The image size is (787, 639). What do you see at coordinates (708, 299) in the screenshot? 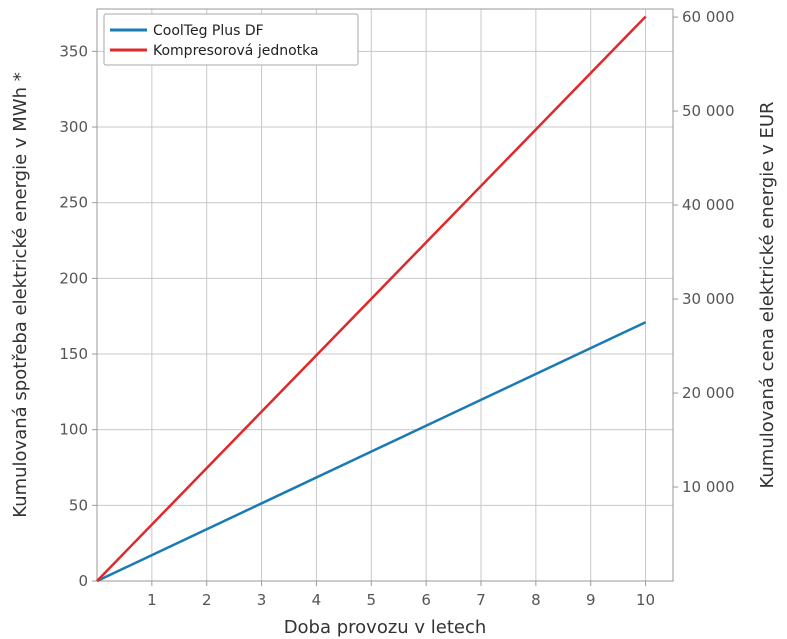
I see `y2-tick-label: 30 000` at bounding box center [708, 299].